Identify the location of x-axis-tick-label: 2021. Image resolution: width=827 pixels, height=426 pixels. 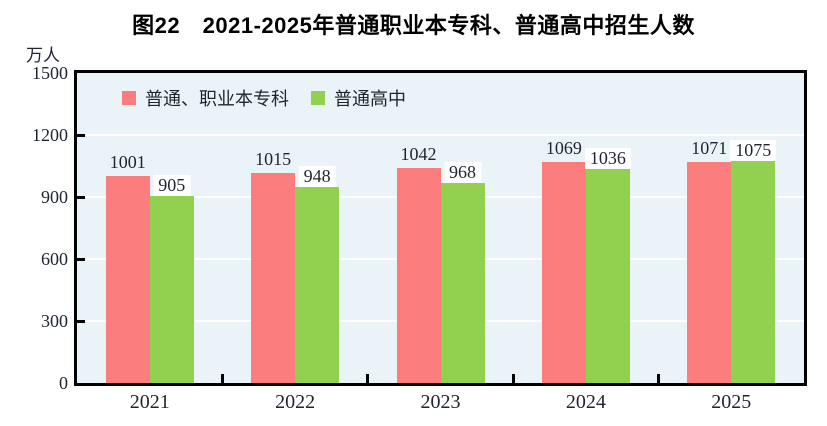
(149, 402).